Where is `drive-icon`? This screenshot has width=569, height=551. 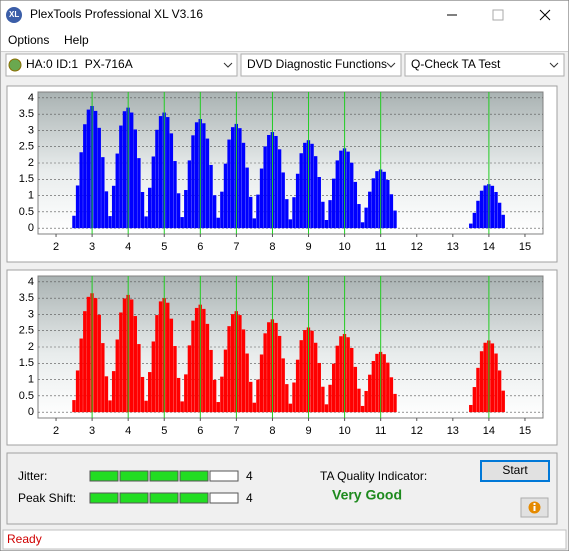 drive-icon is located at coordinates (15, 65).